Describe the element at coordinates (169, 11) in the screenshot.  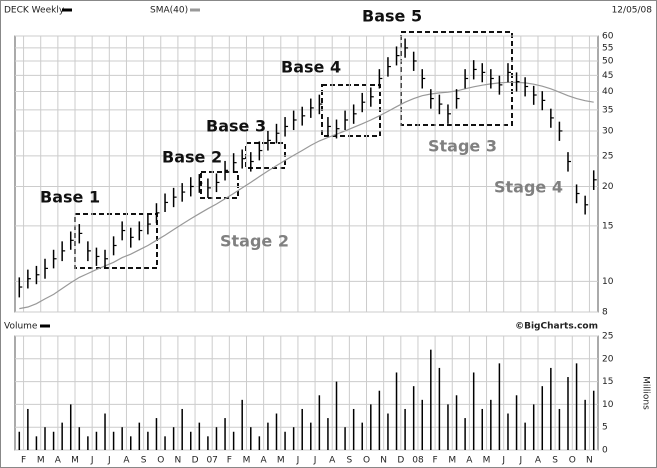
I see `legend-sma: SMA(40)` at that location.